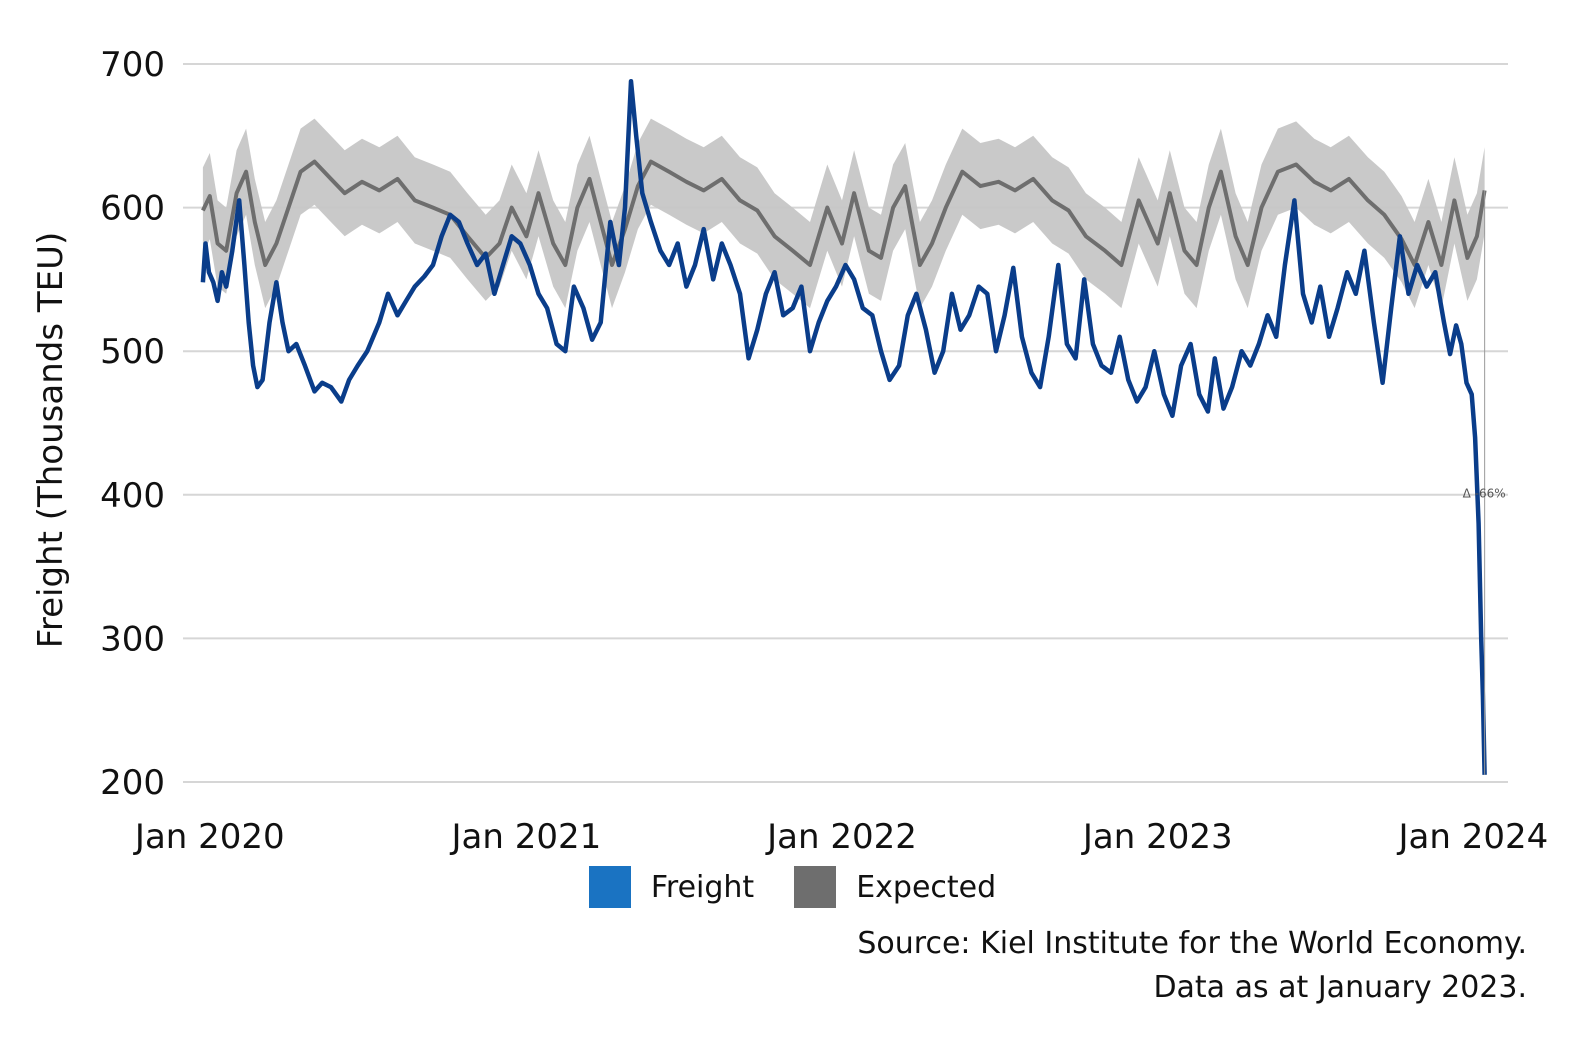  I want to click on y-tick-label-600: 600, so click(132, 209).